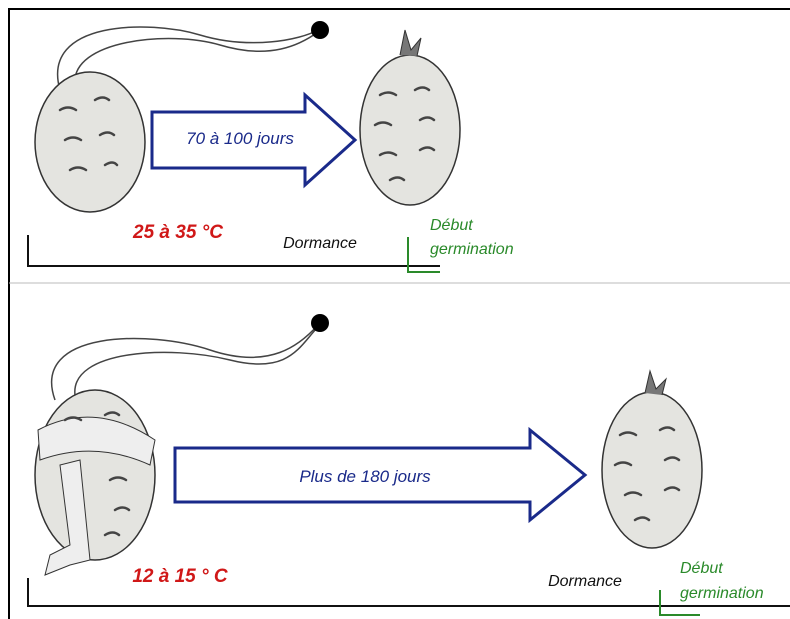 This screenshot has width=790, height=619. What do you see at coordinates (67, 517) in the screenshot?
I see `scarf` at bounding box center [67, 517].